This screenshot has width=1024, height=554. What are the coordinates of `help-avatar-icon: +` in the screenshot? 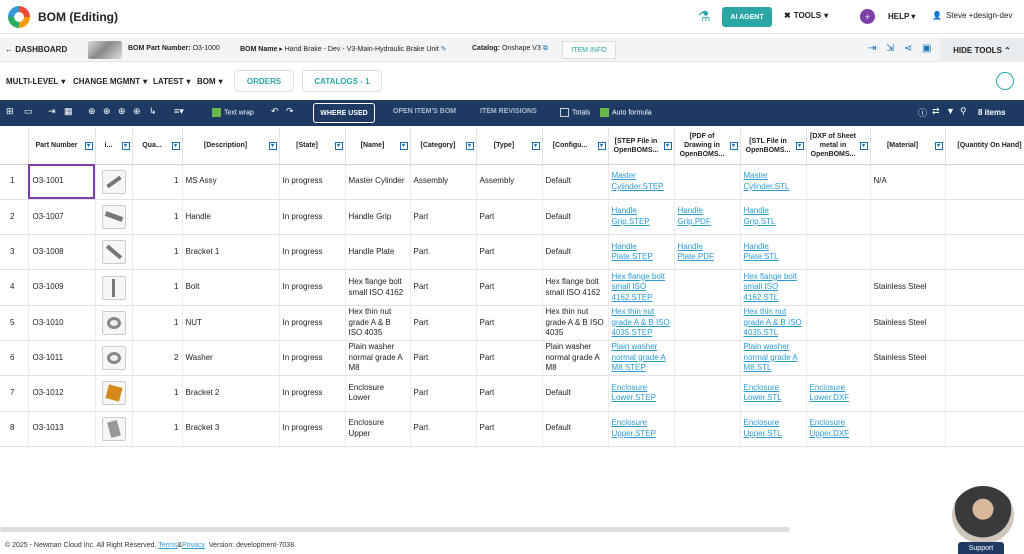 It's located at (867, 16).